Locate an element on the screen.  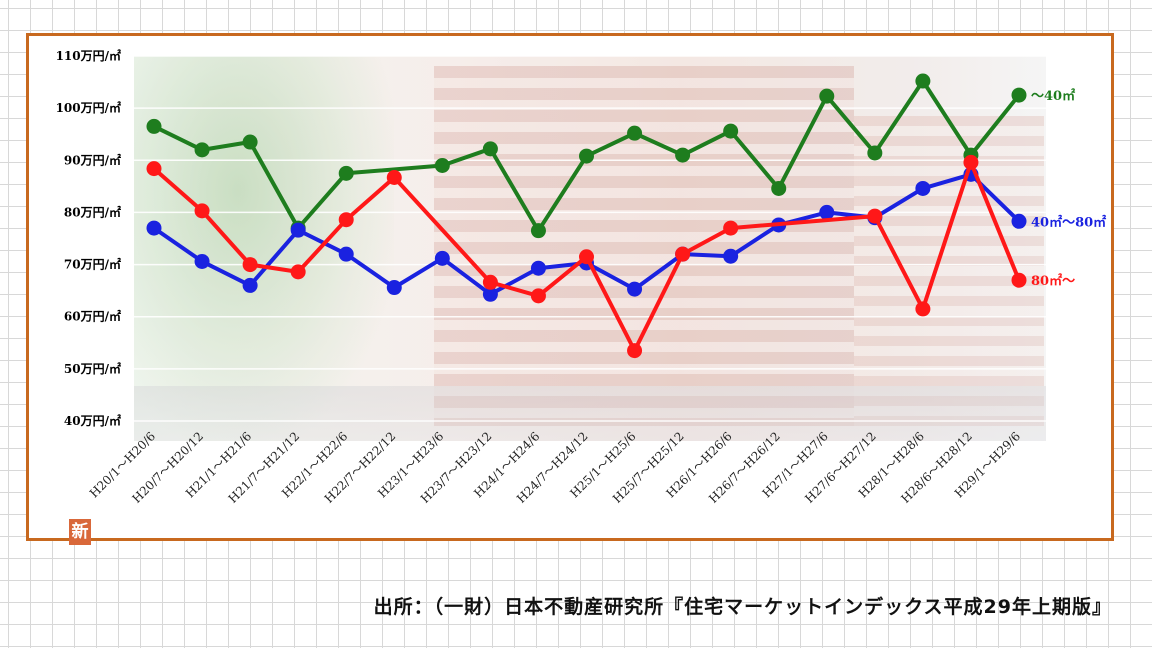
source-caption: 出所：（一財）日本不動産研究所『住宅マーケットインデックス平成29年上期版』 is located at coordinates (742, 607).